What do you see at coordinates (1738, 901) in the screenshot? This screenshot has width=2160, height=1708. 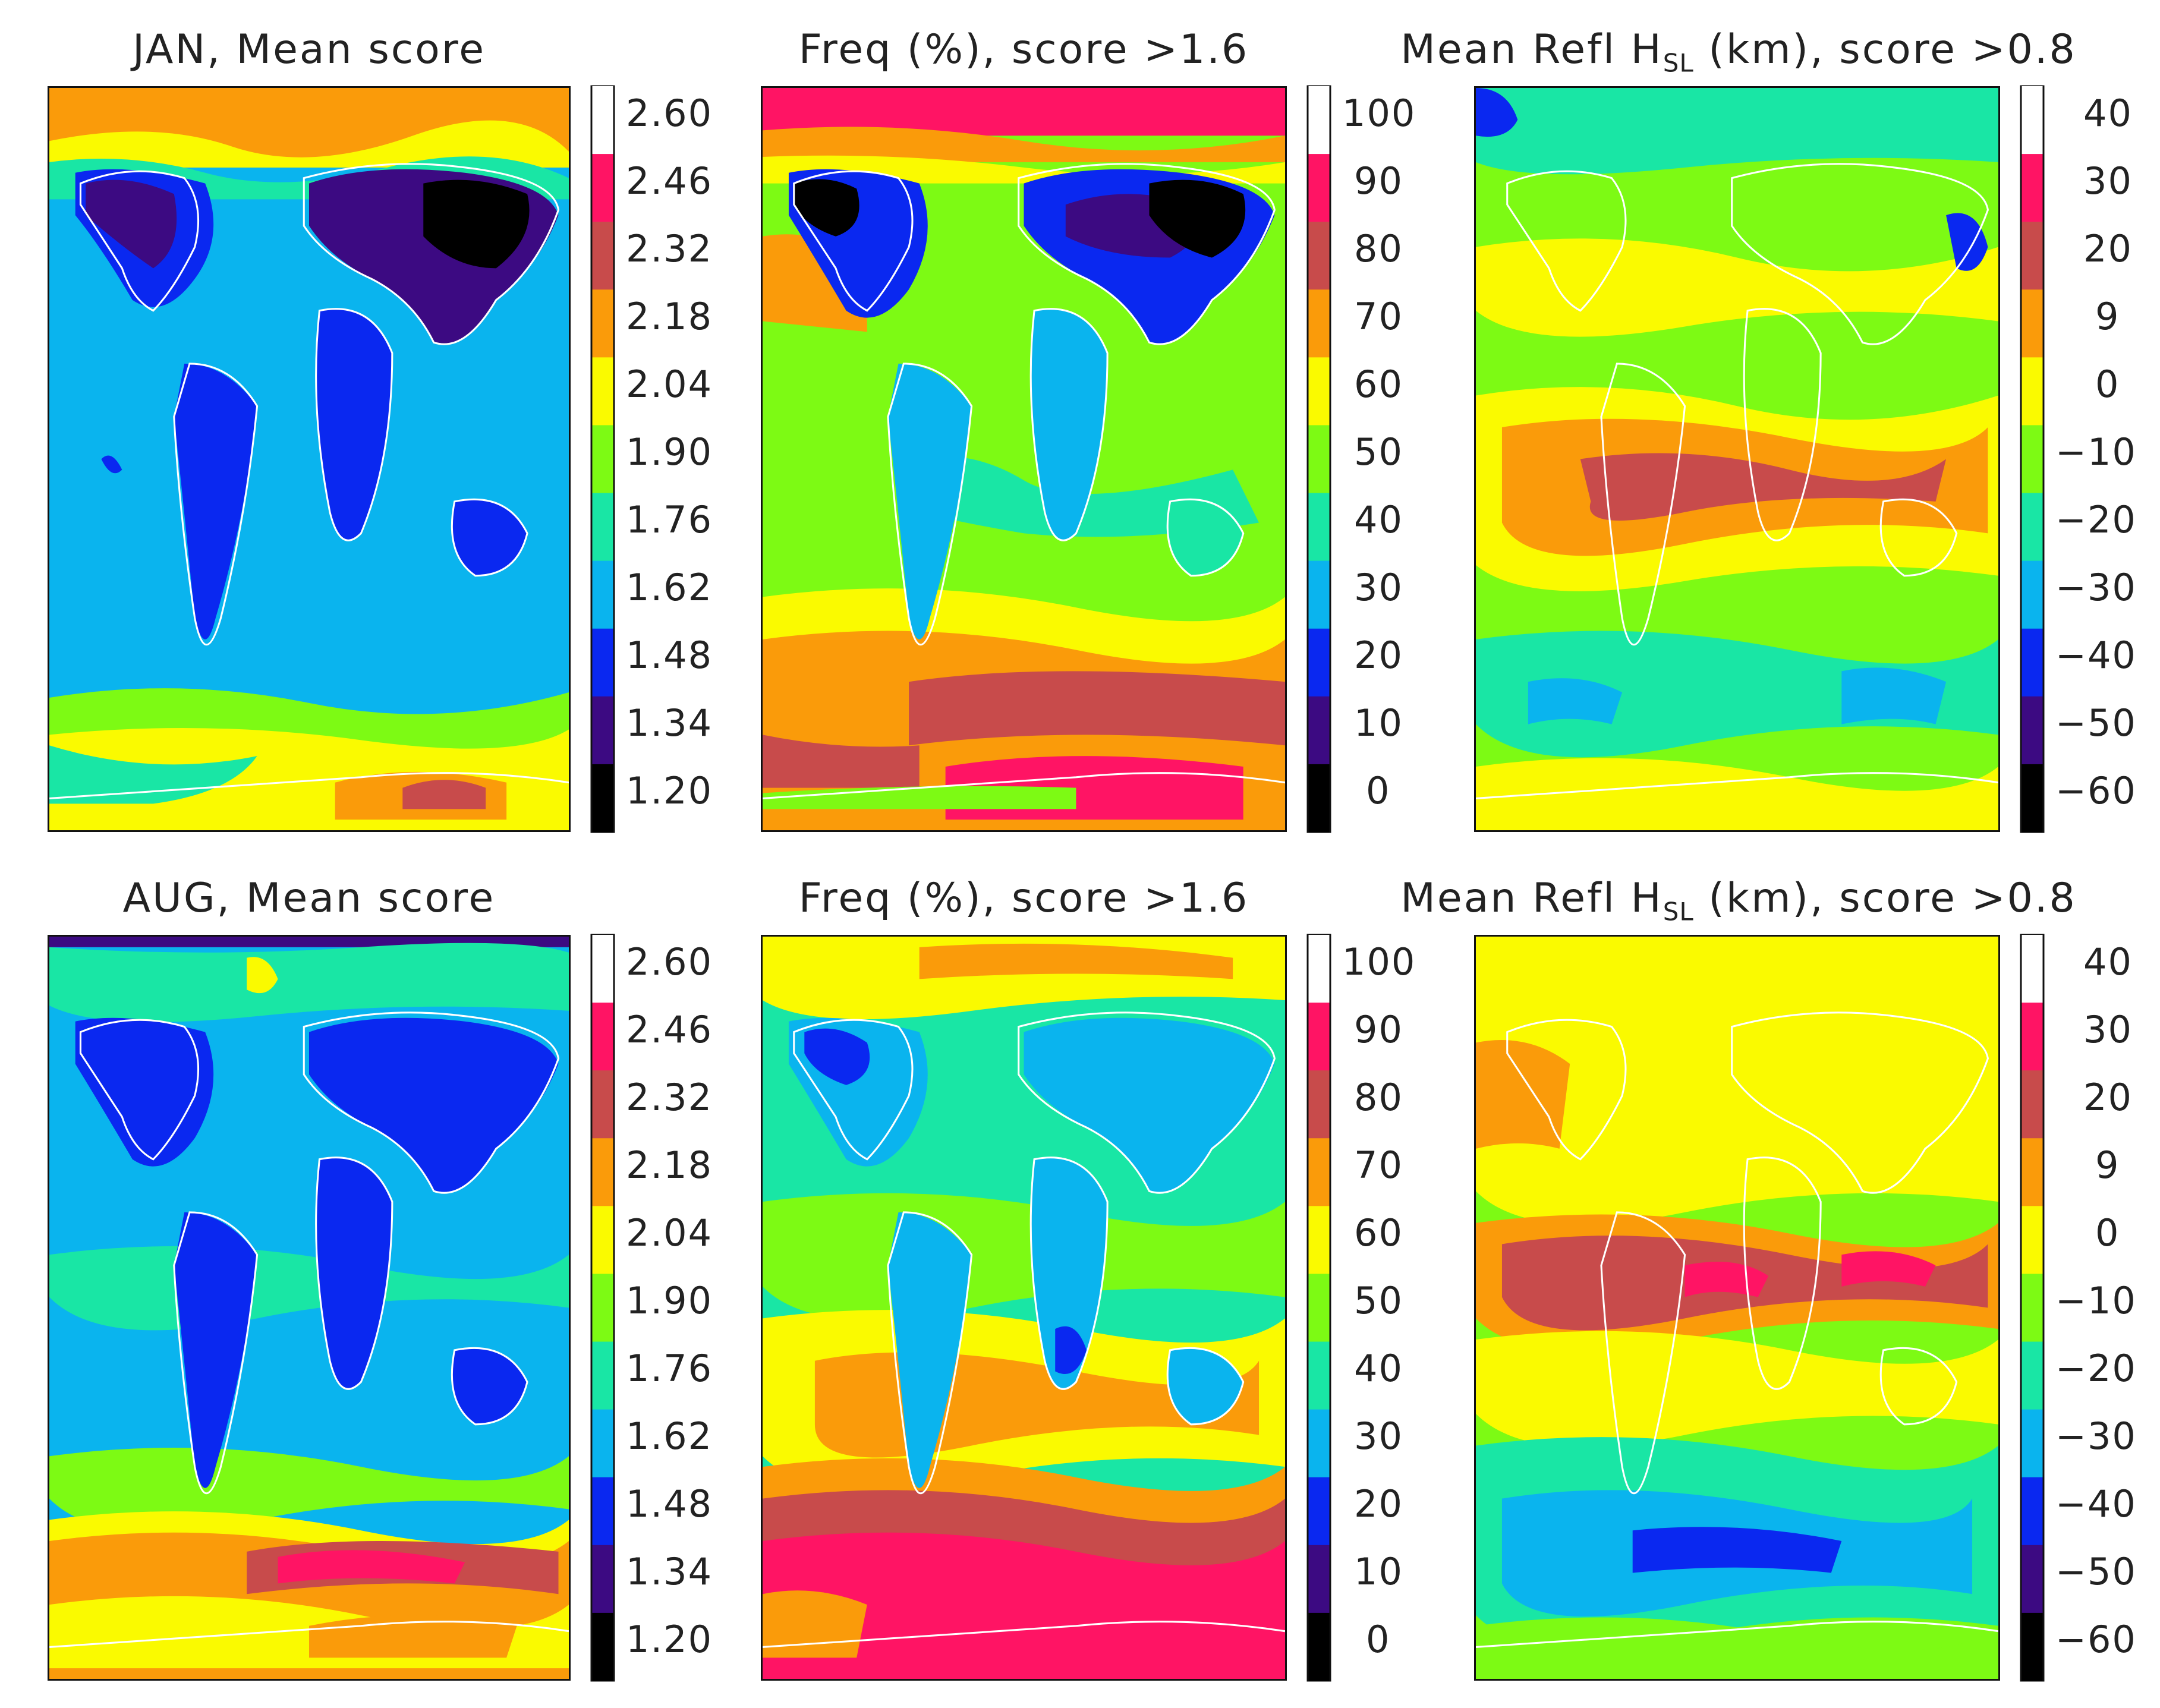 I see `panel-title: Mean Refl HSL (km), score >0.8` at bounding box center [1738, 901].